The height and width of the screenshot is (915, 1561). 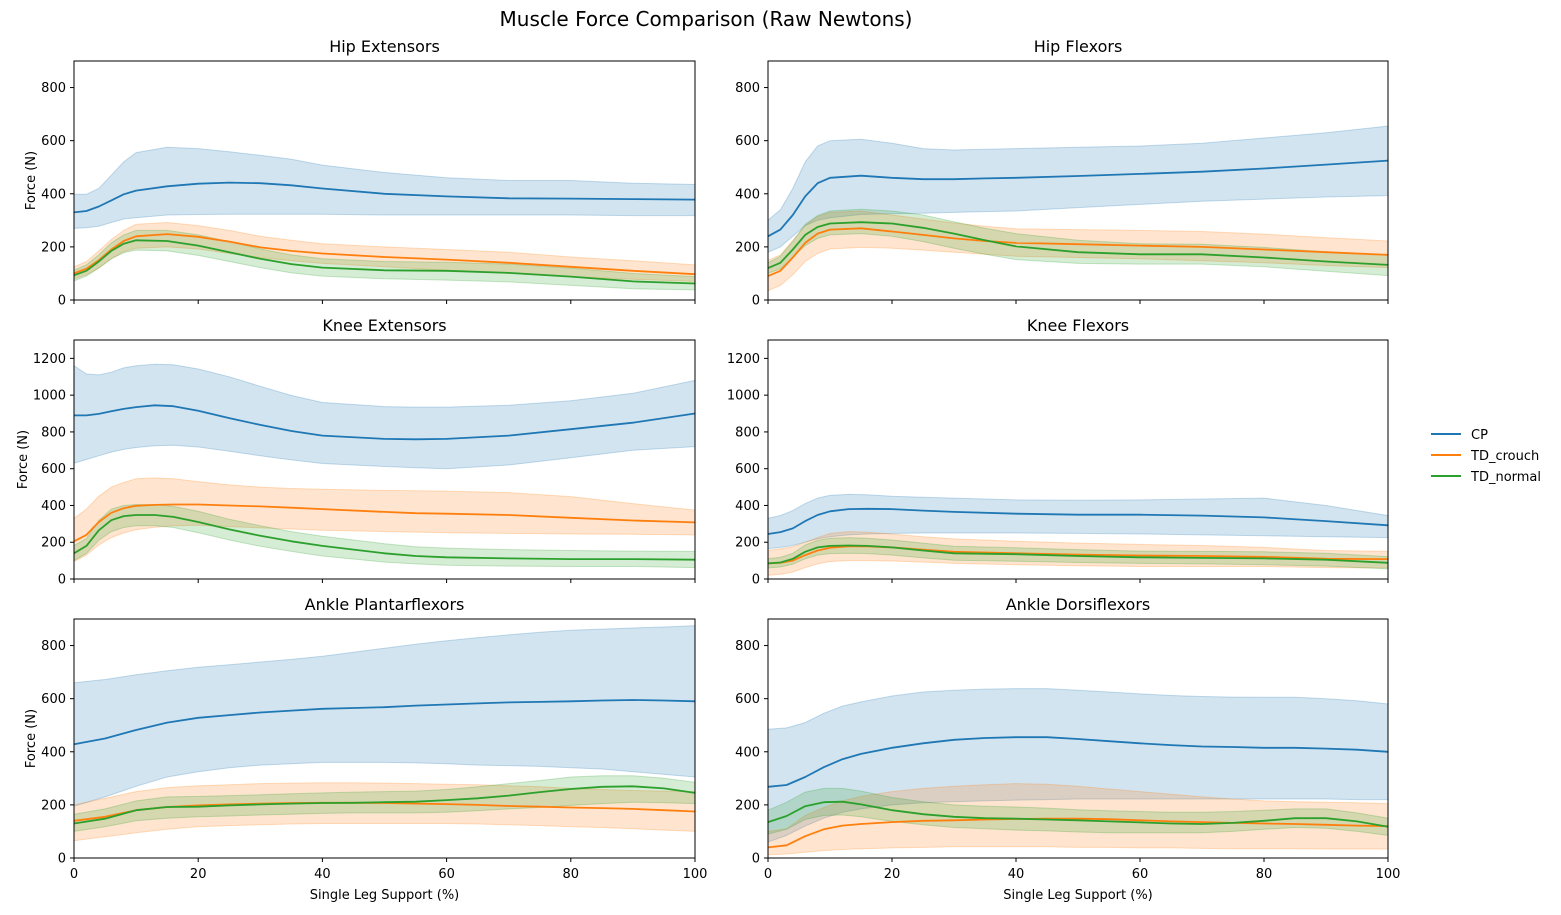 I want to click on subplot-1: 0 200 400 600 800 Hip Extensors Force (N), so click(x=360, y=173).